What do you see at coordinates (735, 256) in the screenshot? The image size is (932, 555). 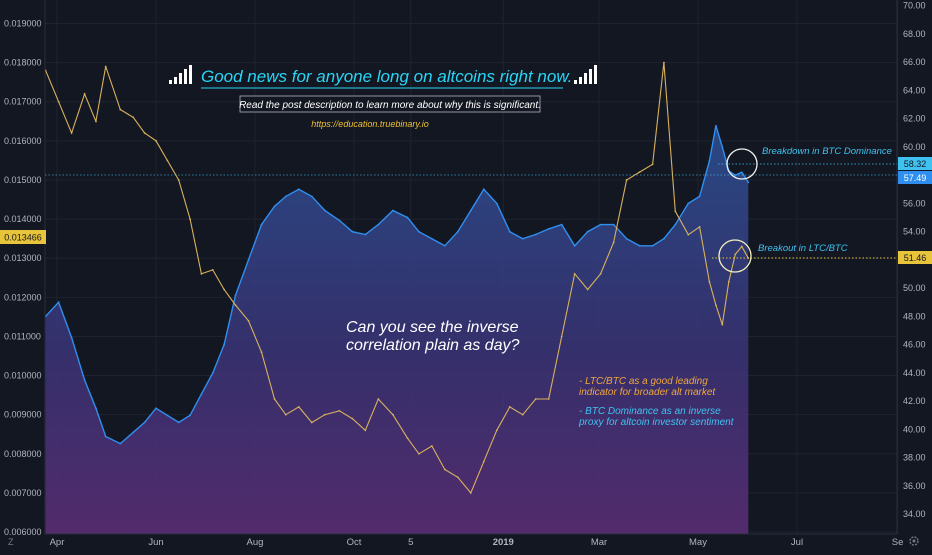 I see `breakout-circle` at bounding box center [735, 256].